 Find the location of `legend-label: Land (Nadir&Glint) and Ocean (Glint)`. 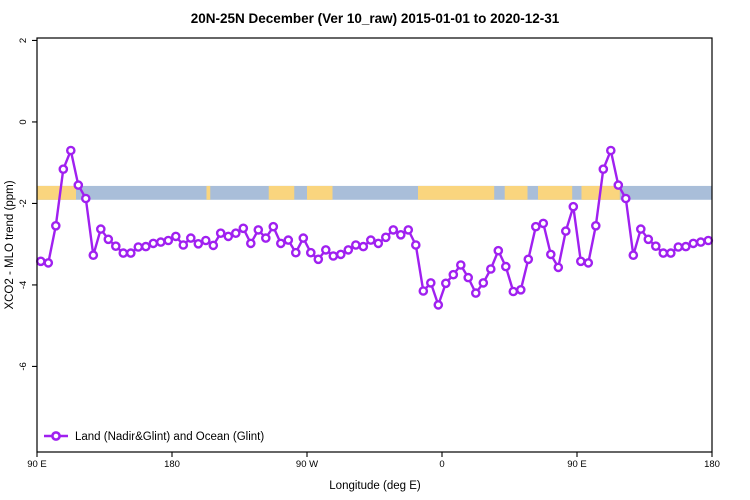

legend-label: Land (Nadir&Glint) and Ocean (Glint) is located at coordinates (169, 437).